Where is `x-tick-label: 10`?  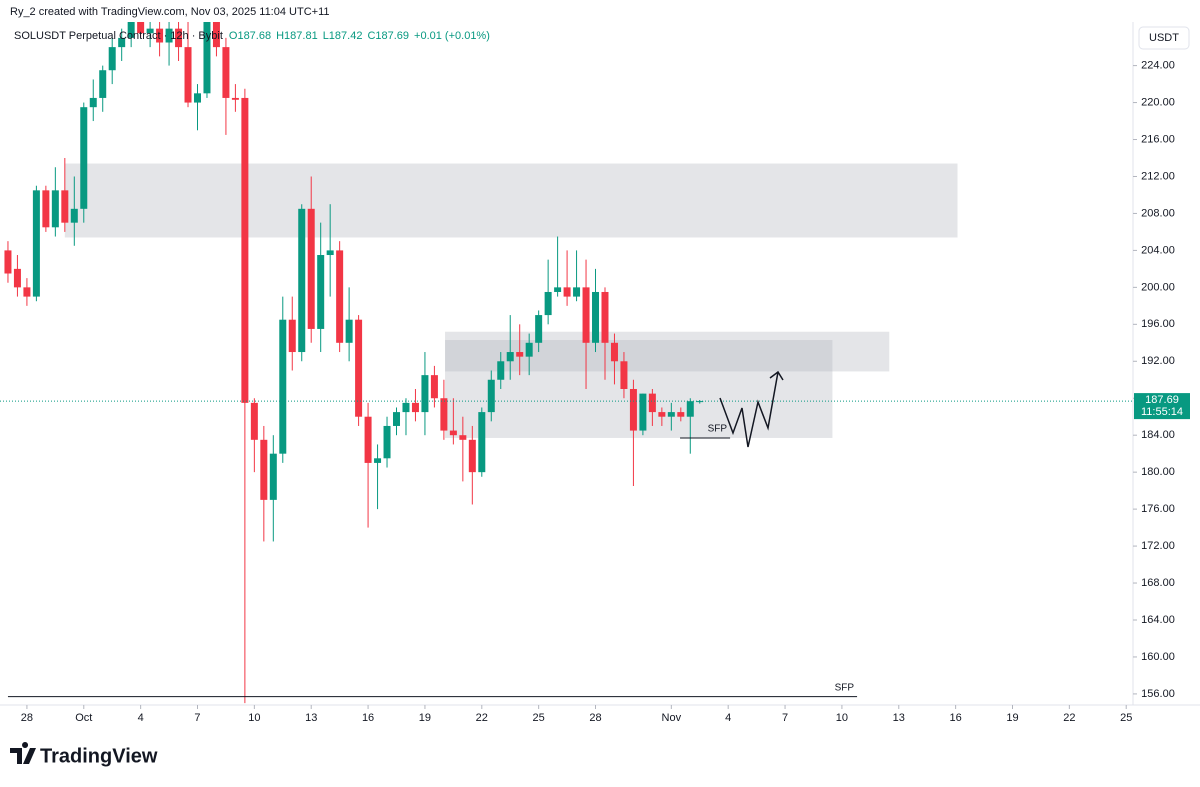
x-tick-label: 10 is located at coordinates (842, 718).